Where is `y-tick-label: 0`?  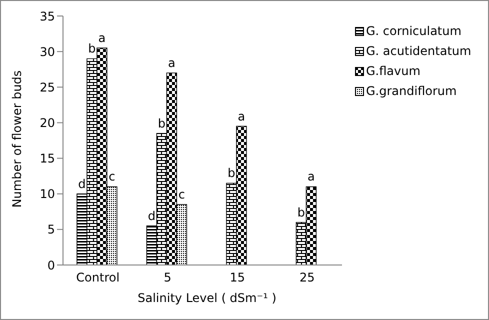 y-tick-label: 0 is located at coordinates (51, 265).